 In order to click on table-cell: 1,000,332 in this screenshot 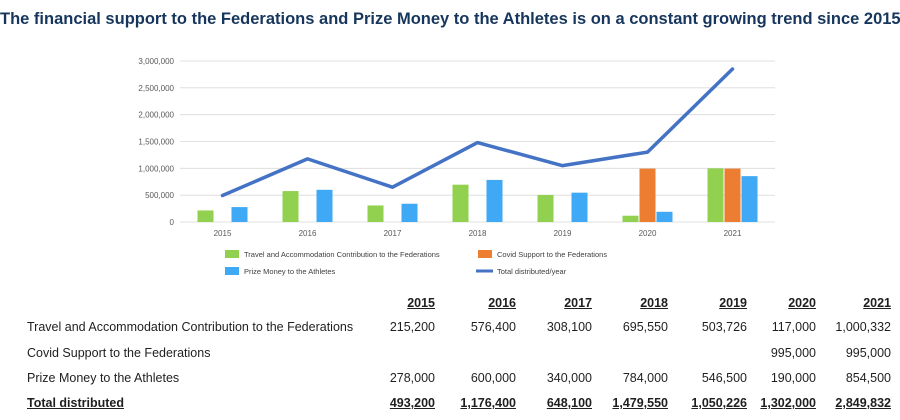, I will do `click(863, 327)`.